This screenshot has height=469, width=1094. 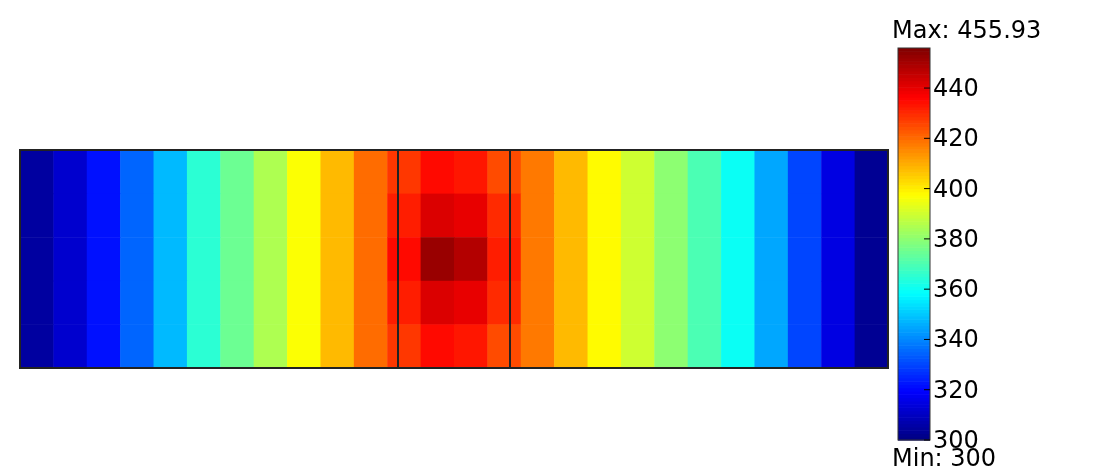 What do you see at coordinates (956, 188) in the screenshot?
I see `color-bar-label: 400` at bounding box center [956, 188].